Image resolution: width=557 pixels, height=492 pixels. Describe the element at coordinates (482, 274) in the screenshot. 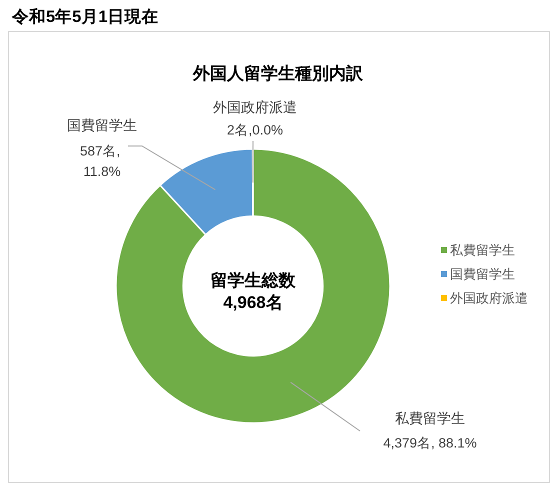

I see `legend-label: 国費留学生` at that location.